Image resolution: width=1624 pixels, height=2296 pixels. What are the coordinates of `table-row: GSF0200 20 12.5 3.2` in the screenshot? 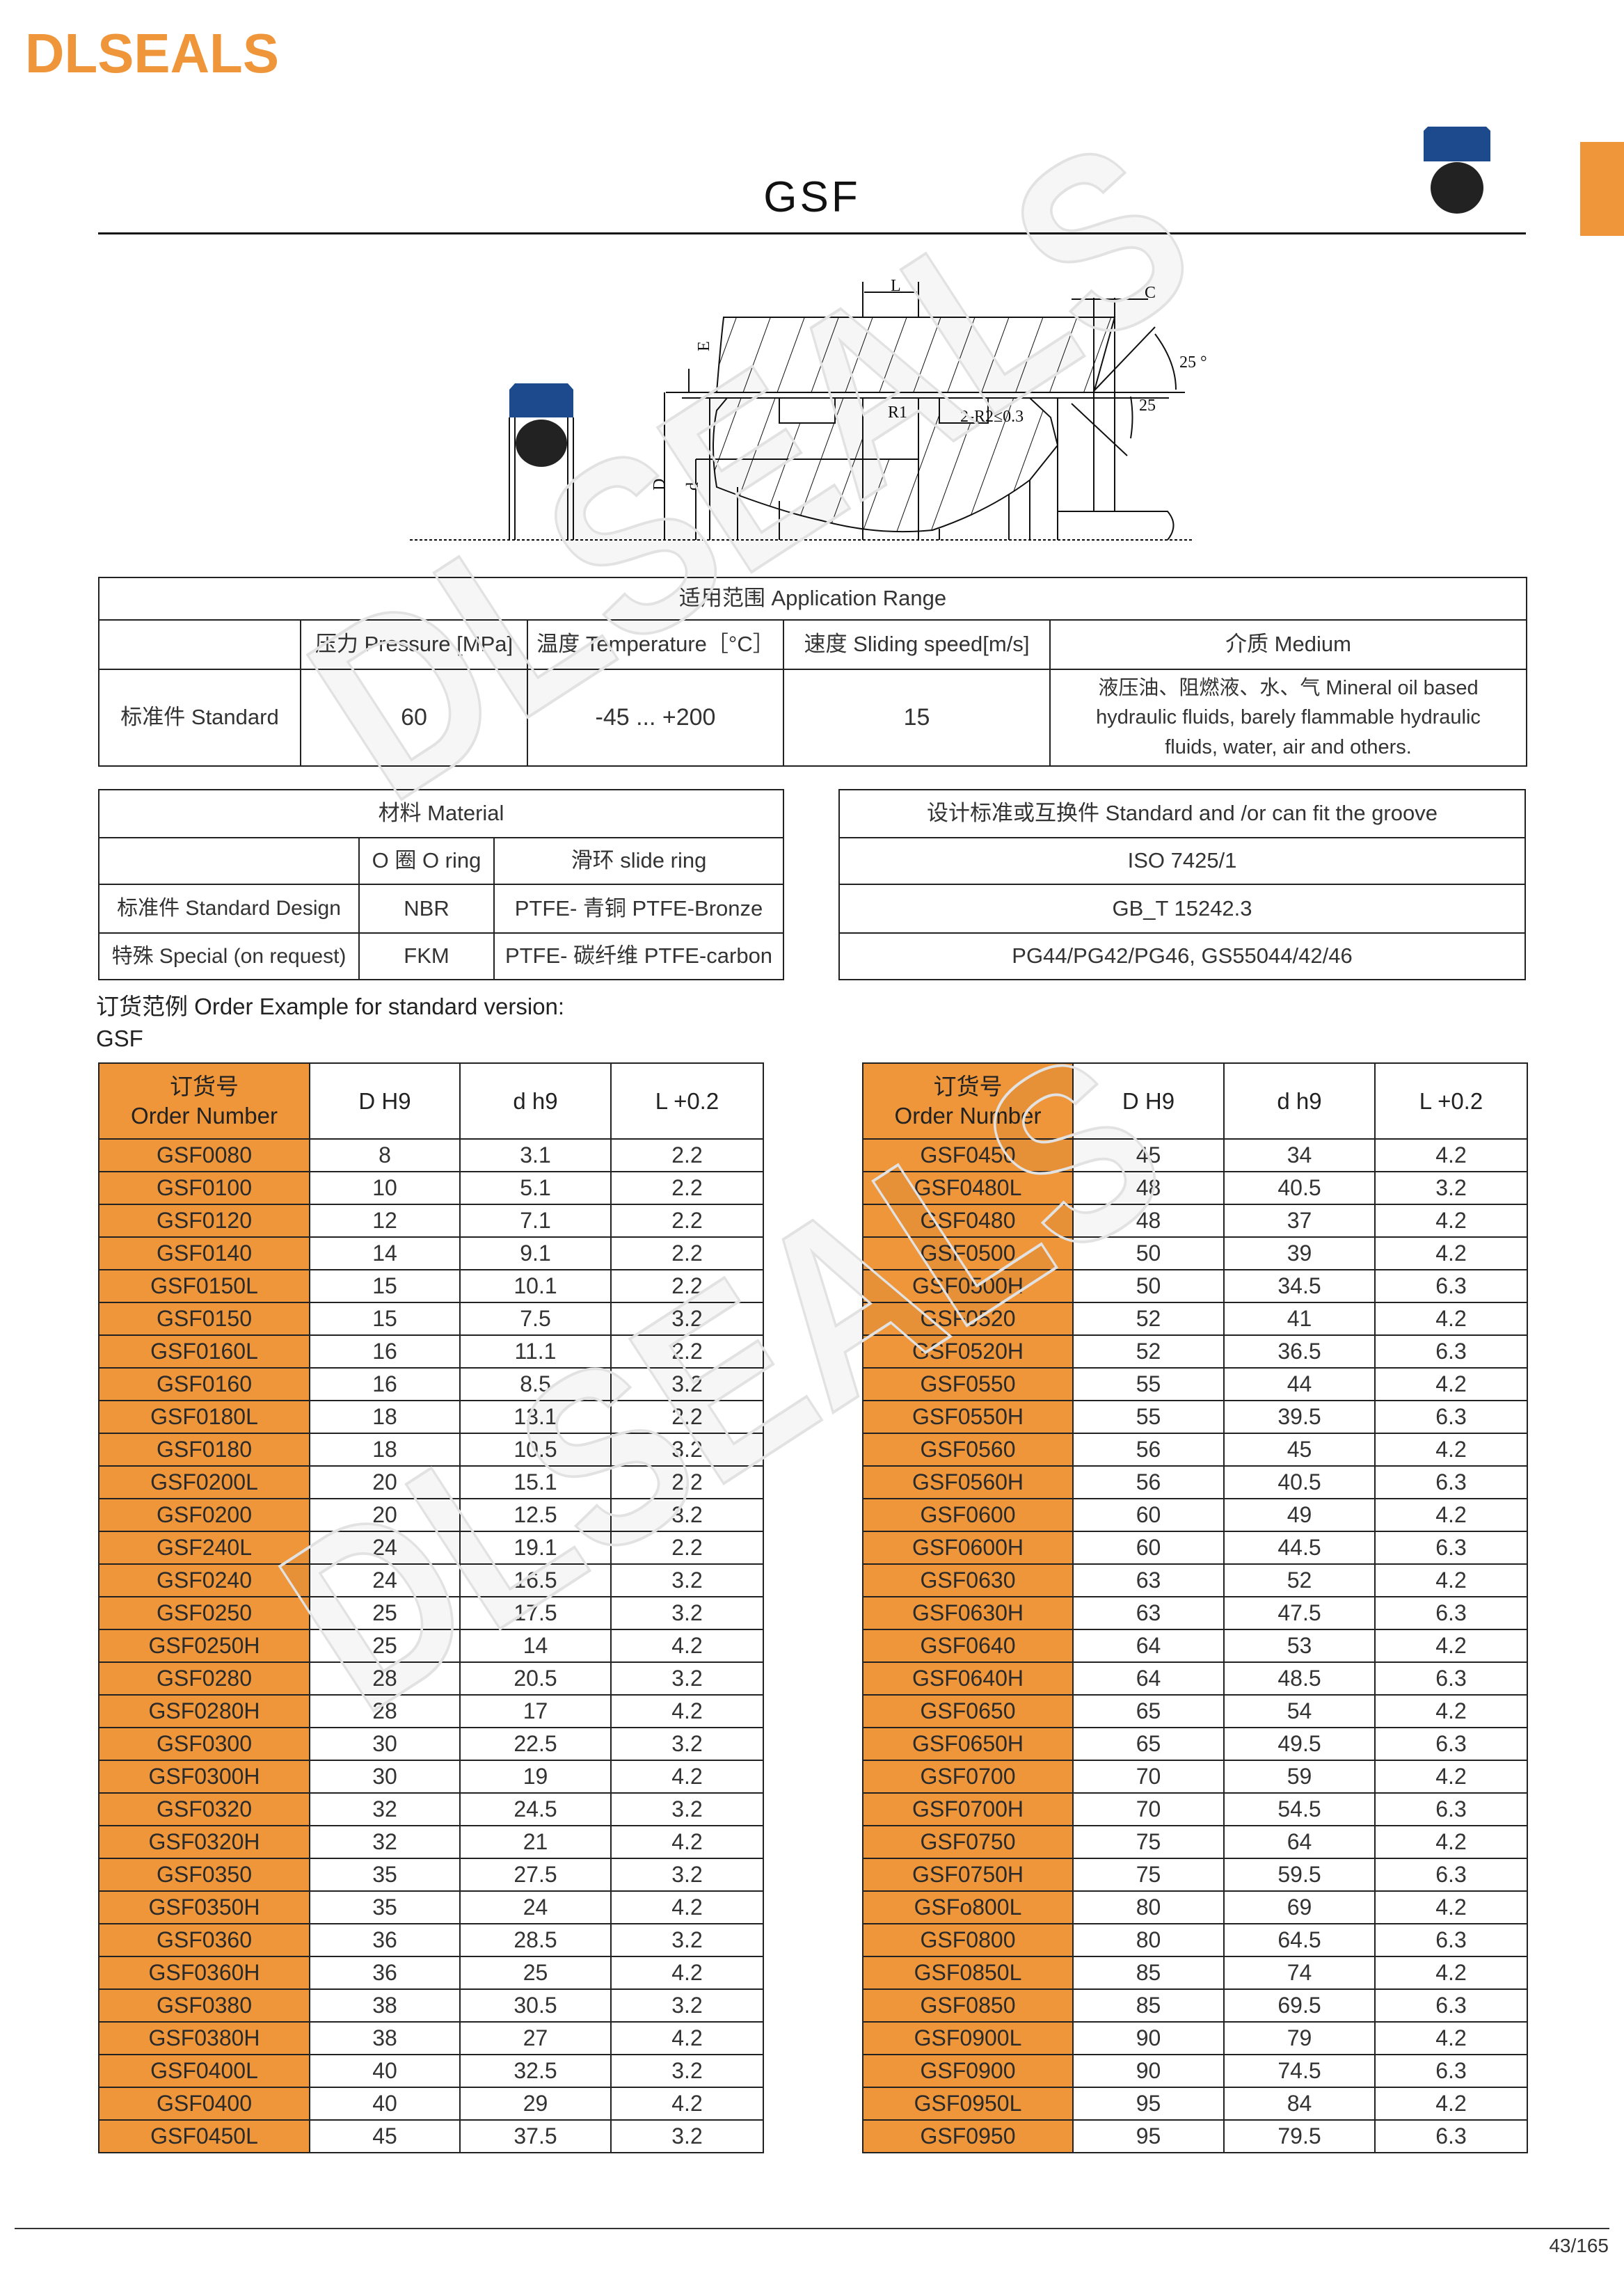 It's located at (431, 1515).